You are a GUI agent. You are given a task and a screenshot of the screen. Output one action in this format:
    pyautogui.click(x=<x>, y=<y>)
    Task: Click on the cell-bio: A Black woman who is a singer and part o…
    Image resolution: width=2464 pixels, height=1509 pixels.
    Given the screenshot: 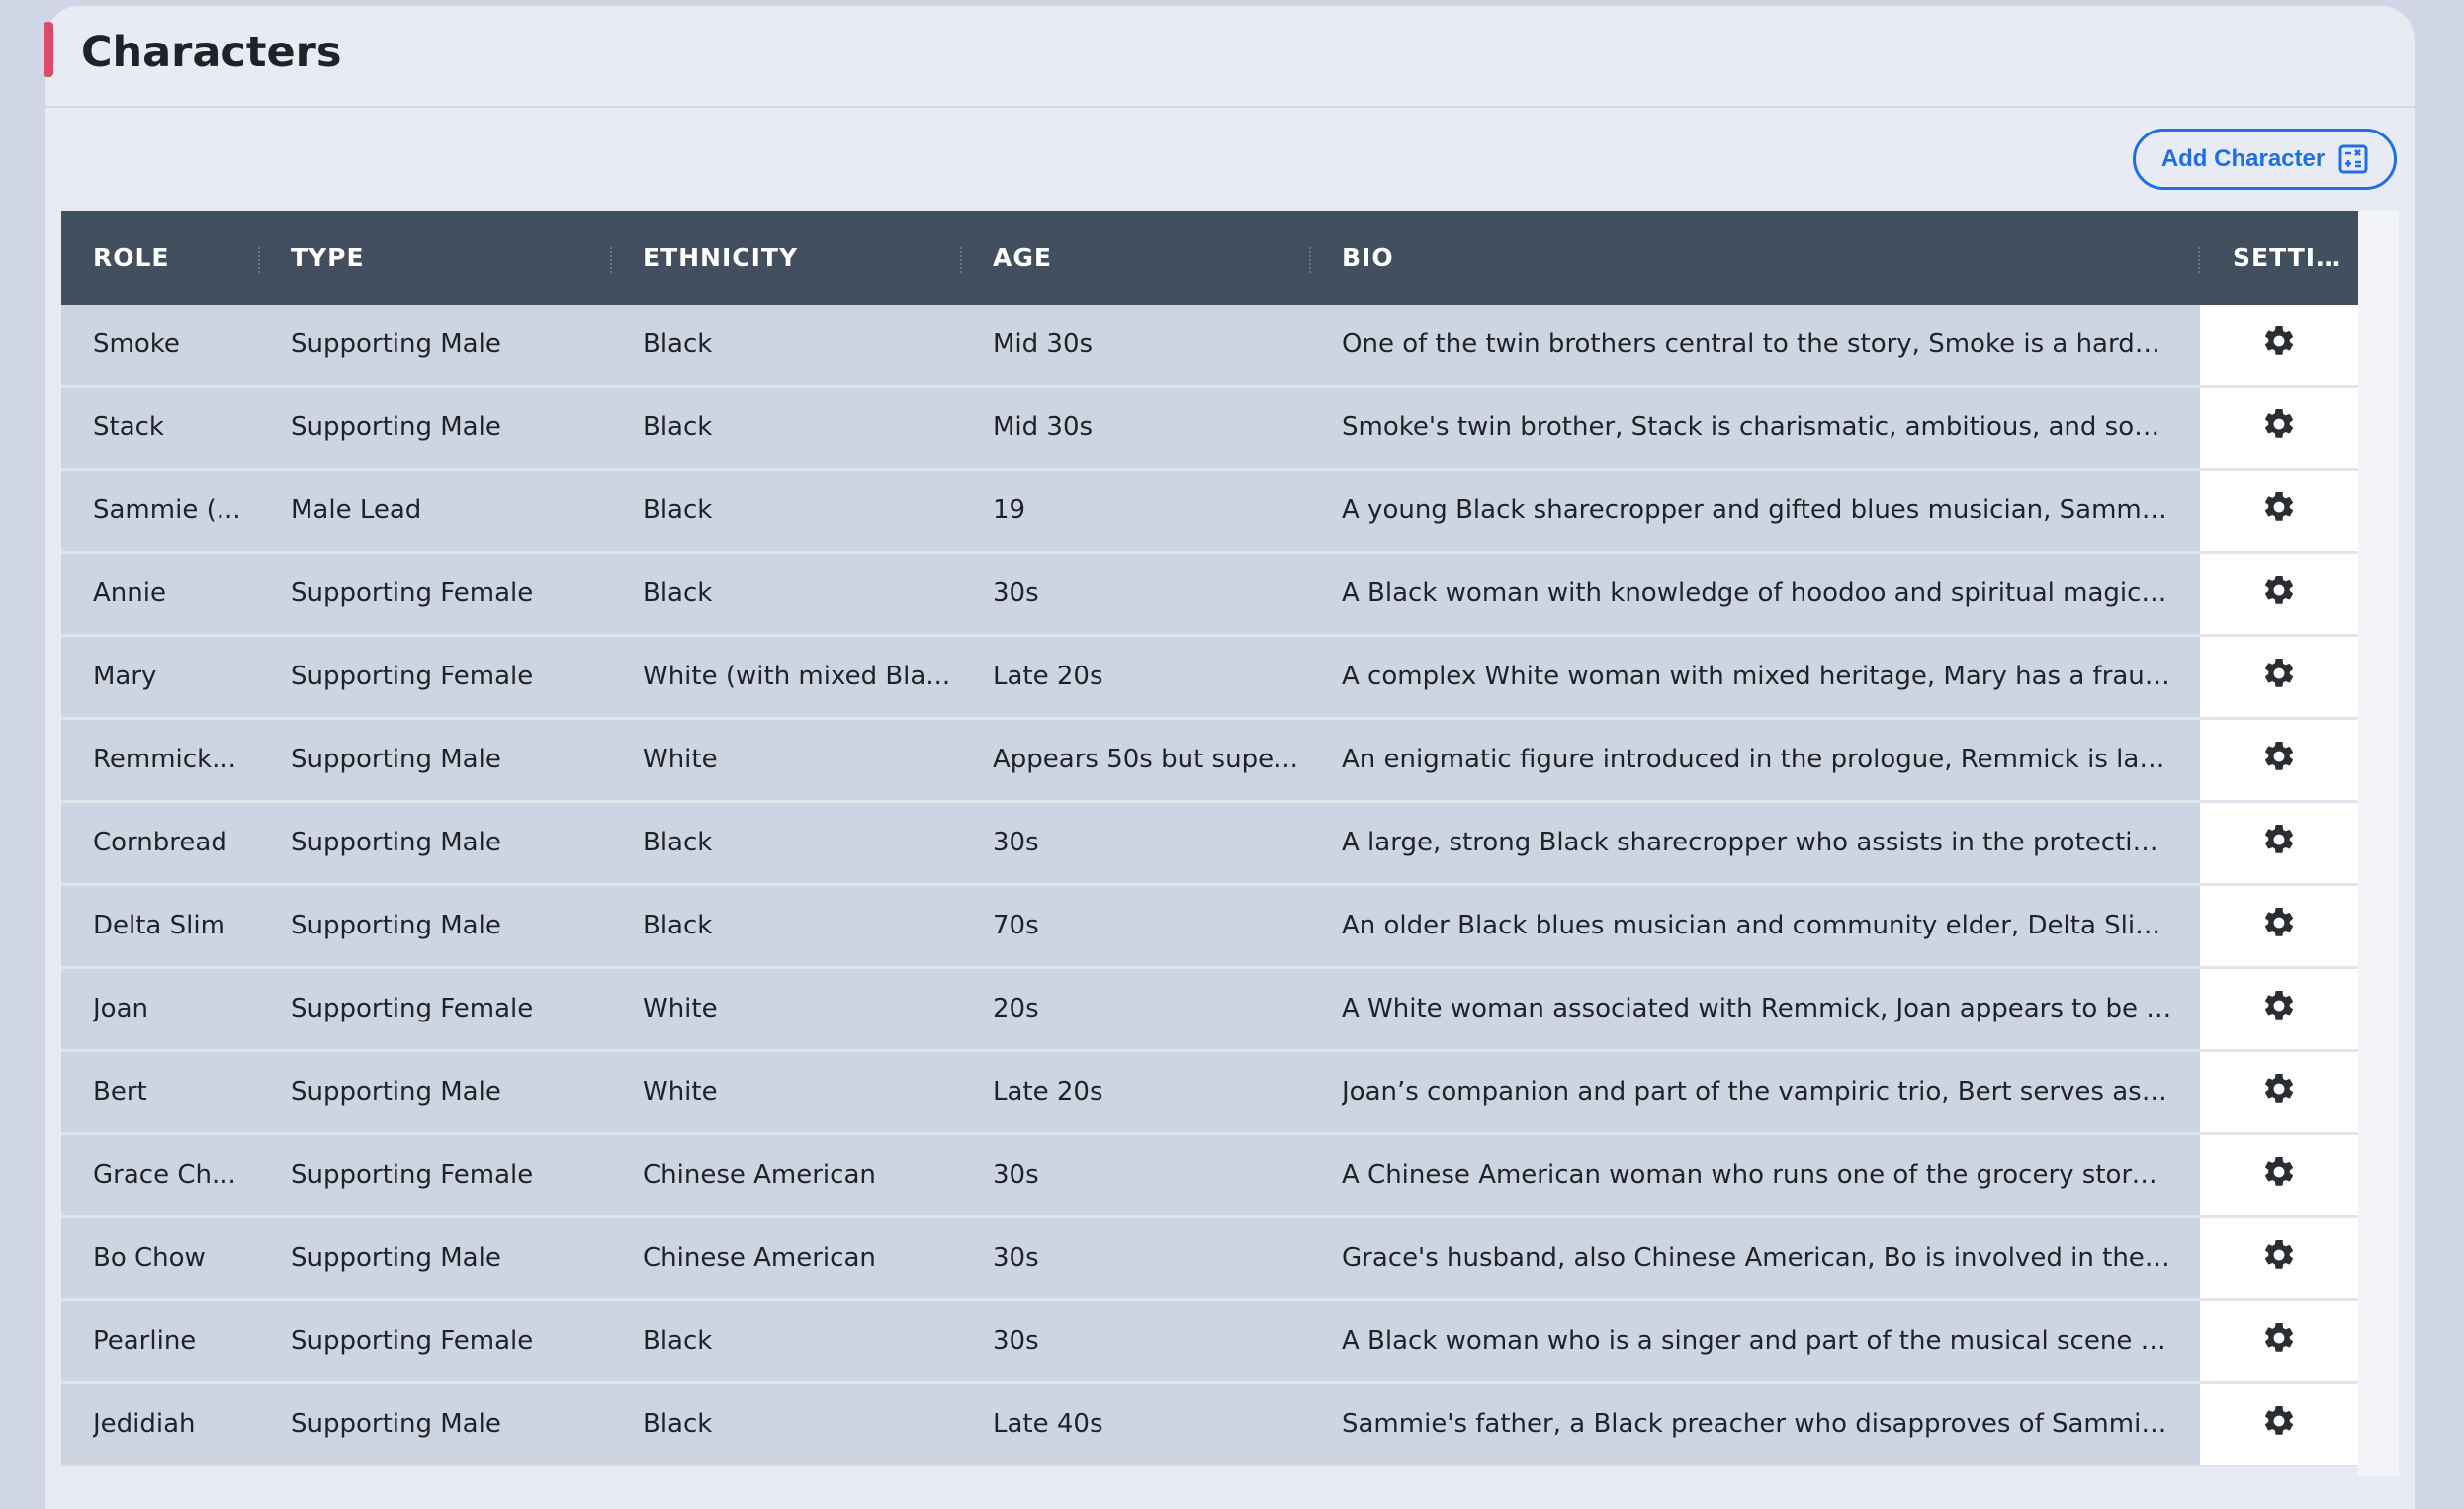 What is the action you would take?
    pyautogui.click(x=1757, y=1341)
    